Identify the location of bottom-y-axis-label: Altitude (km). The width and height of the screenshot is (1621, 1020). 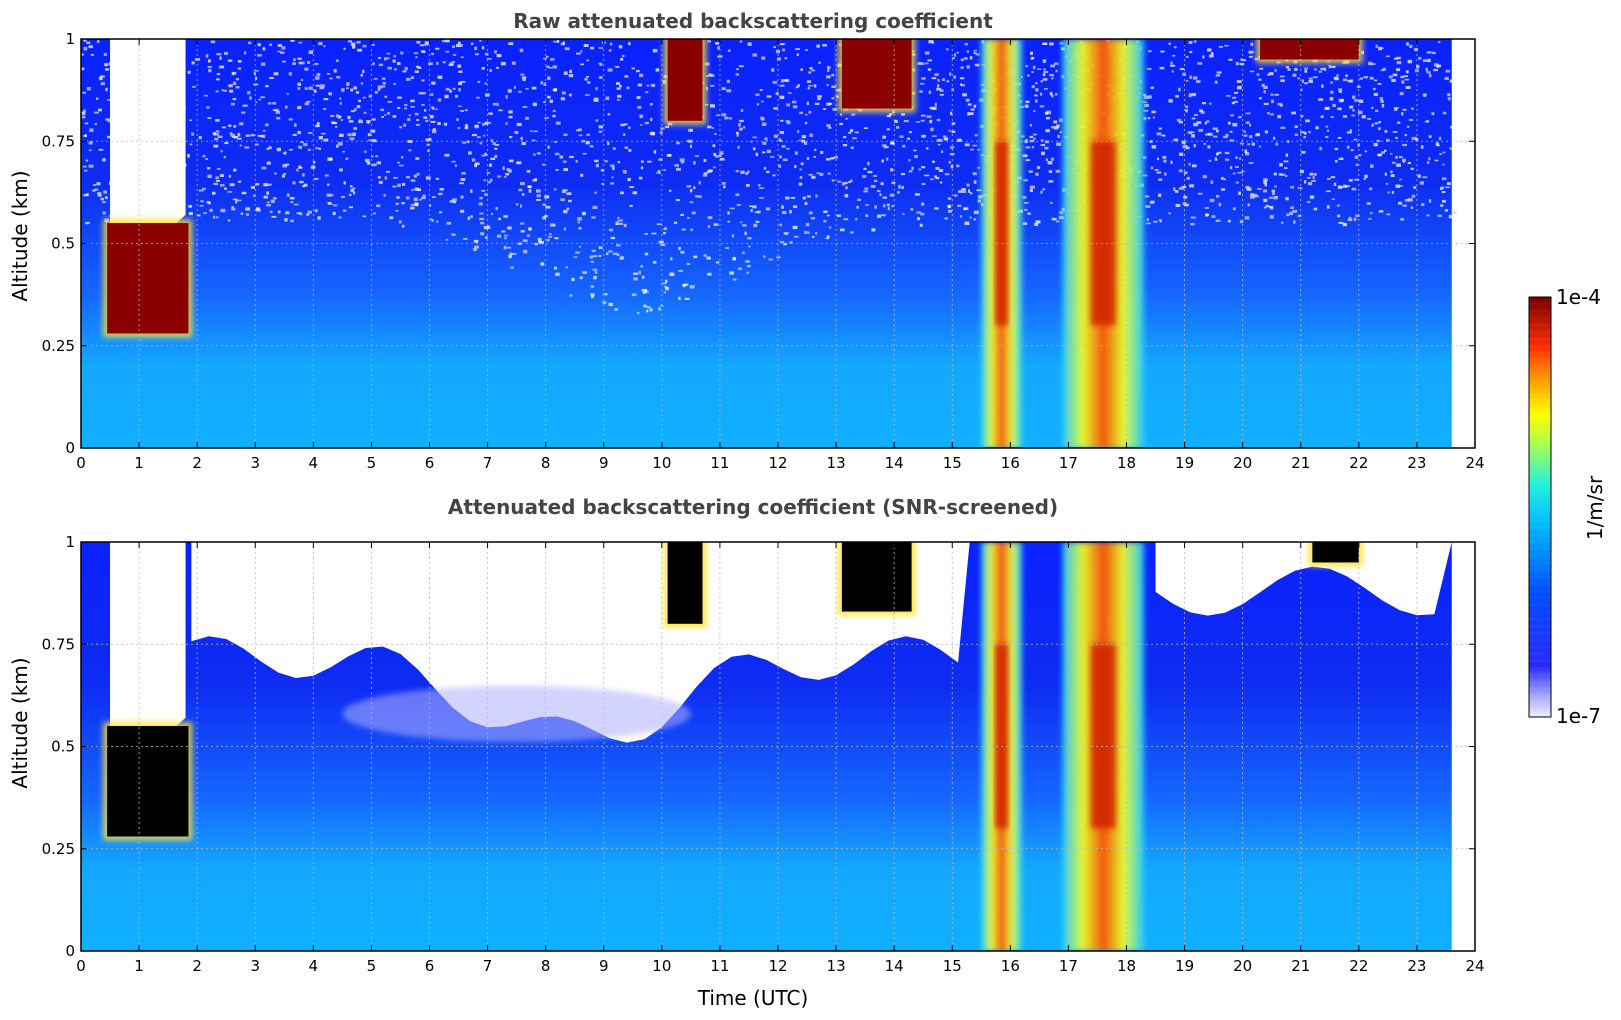
(20, 722).